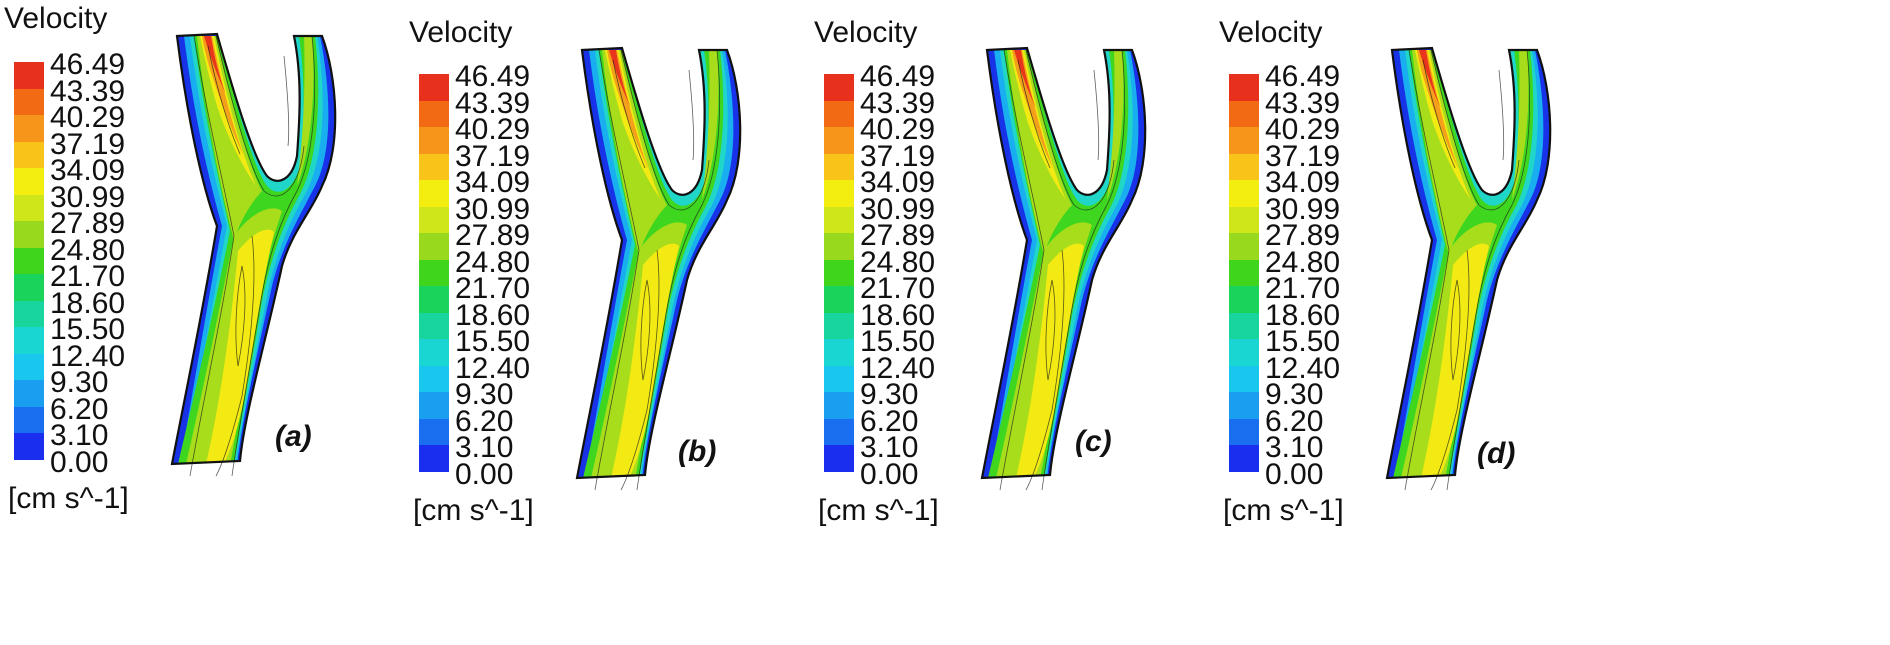 This screenshot has height=645, width=1890. Describe the element at coordinates (898, 129) in the screenshot. I see `legend-tick-label: 40.29` at that location.